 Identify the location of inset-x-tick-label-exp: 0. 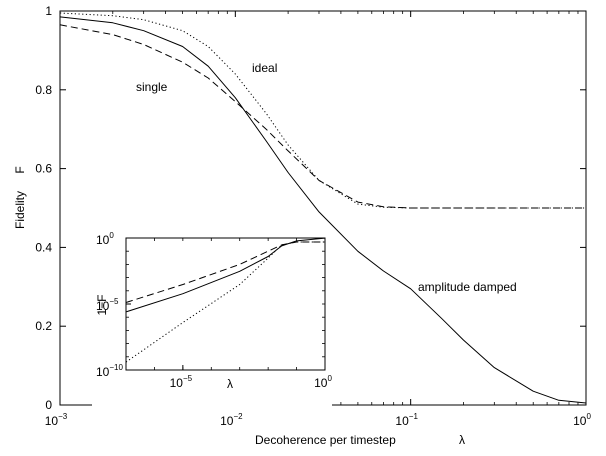
(329, 378).